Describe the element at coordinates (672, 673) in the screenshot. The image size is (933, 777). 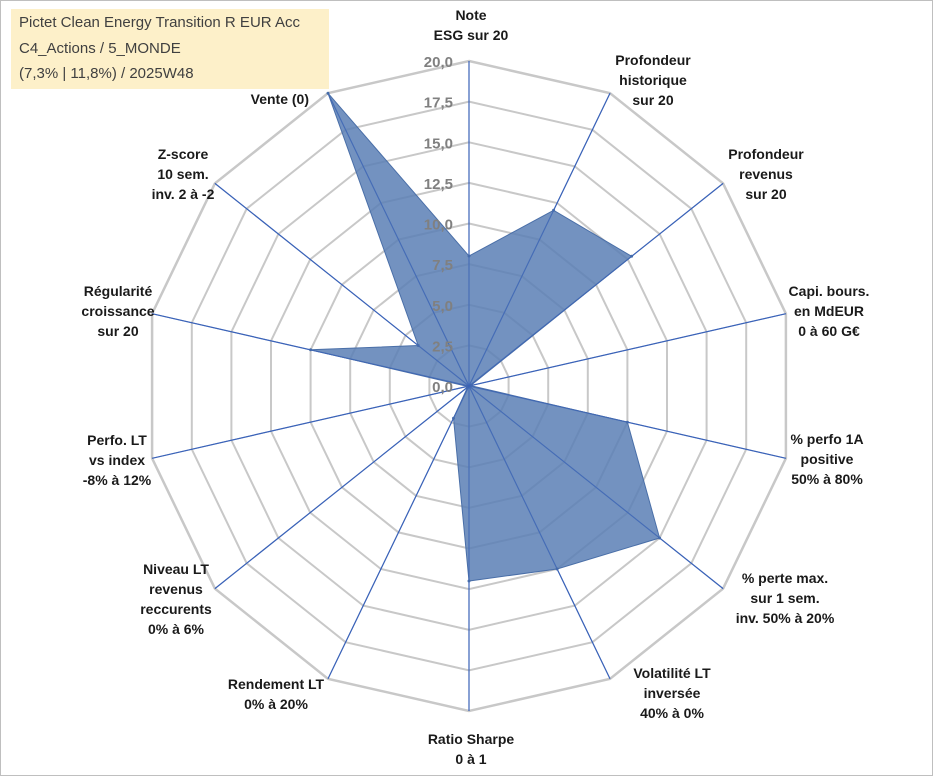
I see `axis-label-line: Volatilité LT` at that location.